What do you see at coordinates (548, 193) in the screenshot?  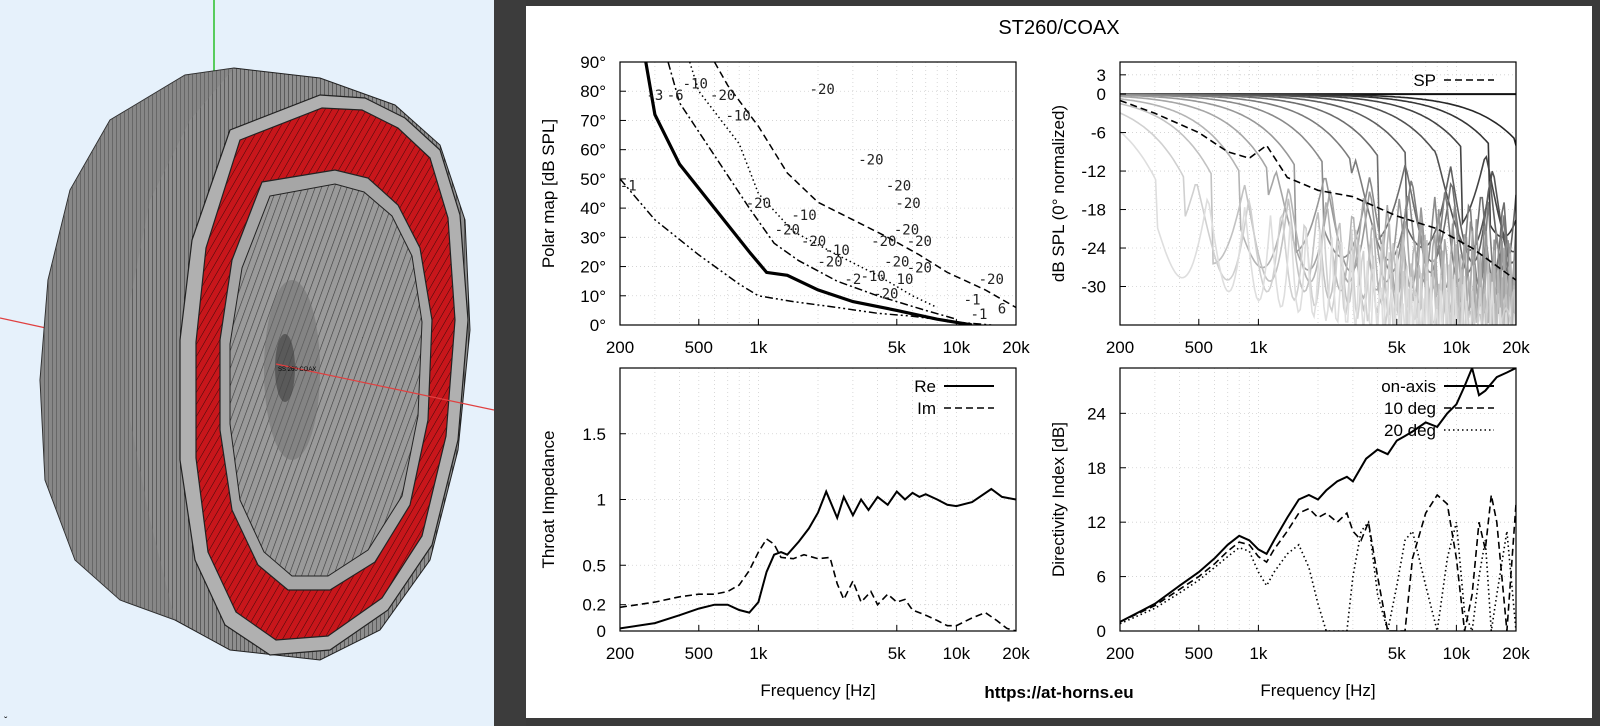 I see `y-axis-label: Polar map [dB SPL]` at bounding box center [548, 193].